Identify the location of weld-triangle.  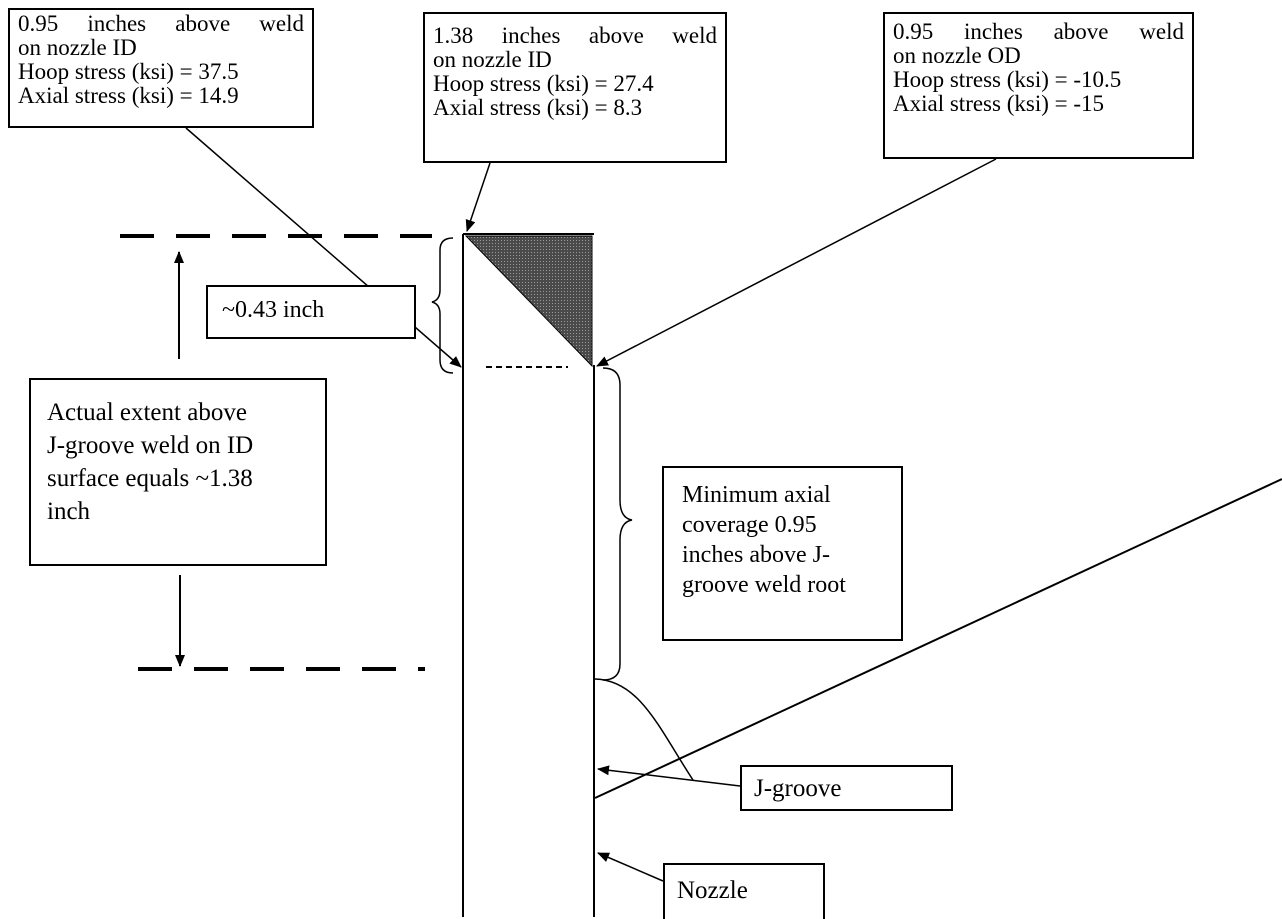
(528, 301).